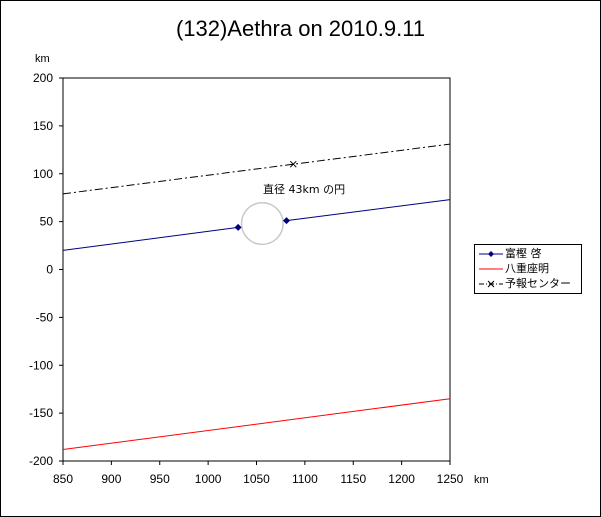  I want to click on legend-symbol-dashdot-x, so click(491, 284).